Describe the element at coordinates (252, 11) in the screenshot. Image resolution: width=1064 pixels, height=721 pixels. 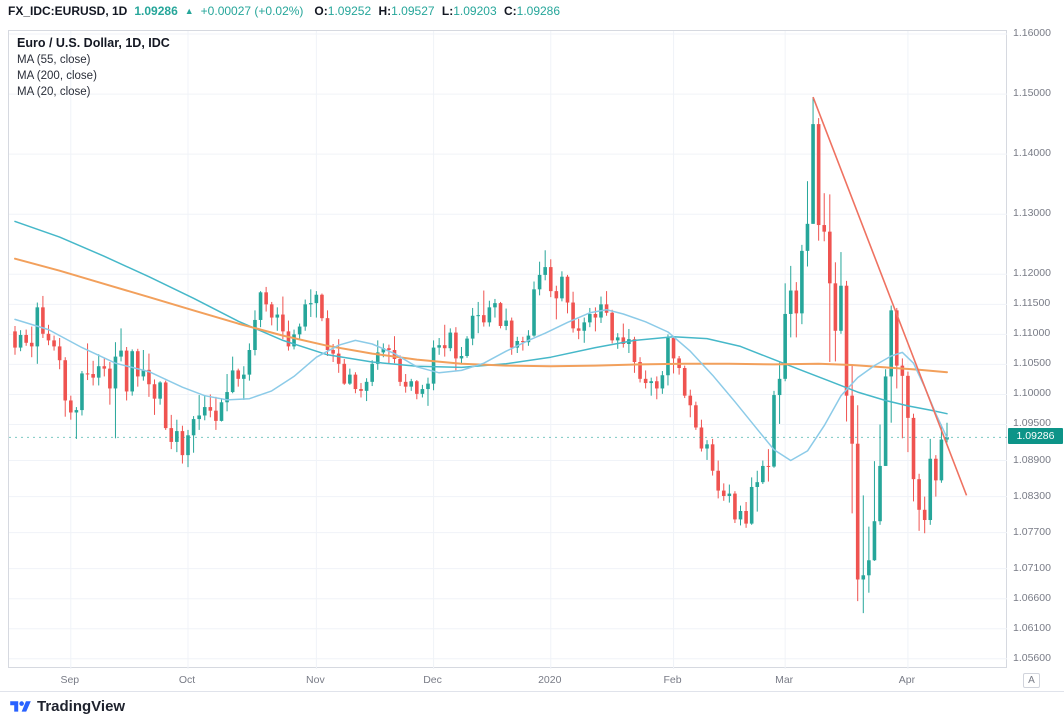
I see `price-change: +0.00027 (+0.02%)` at that location.